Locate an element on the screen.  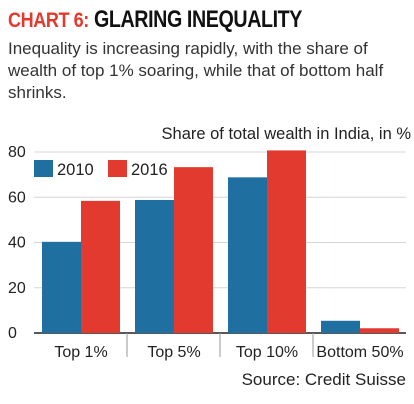
bar-2016-bottom-50- is located at coordinates (379, 330).